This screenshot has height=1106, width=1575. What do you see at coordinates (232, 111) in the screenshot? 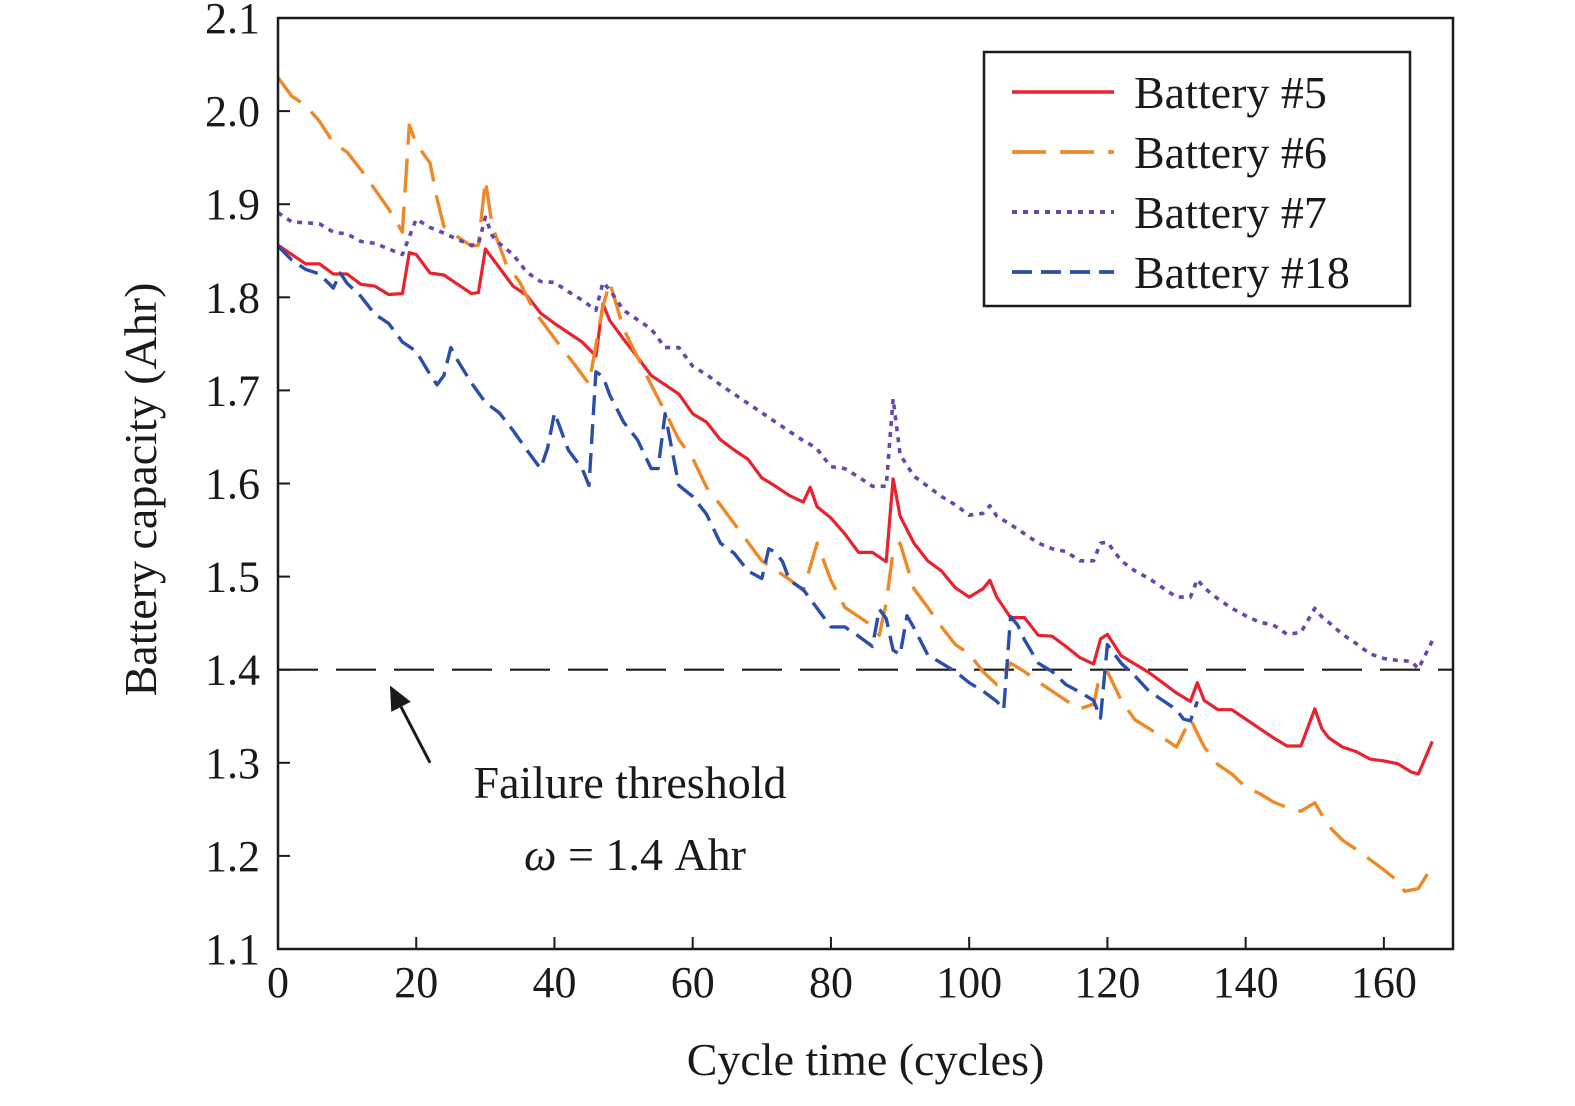
I see `y-tick-label: 2.0` at bounding box center [232, 111].